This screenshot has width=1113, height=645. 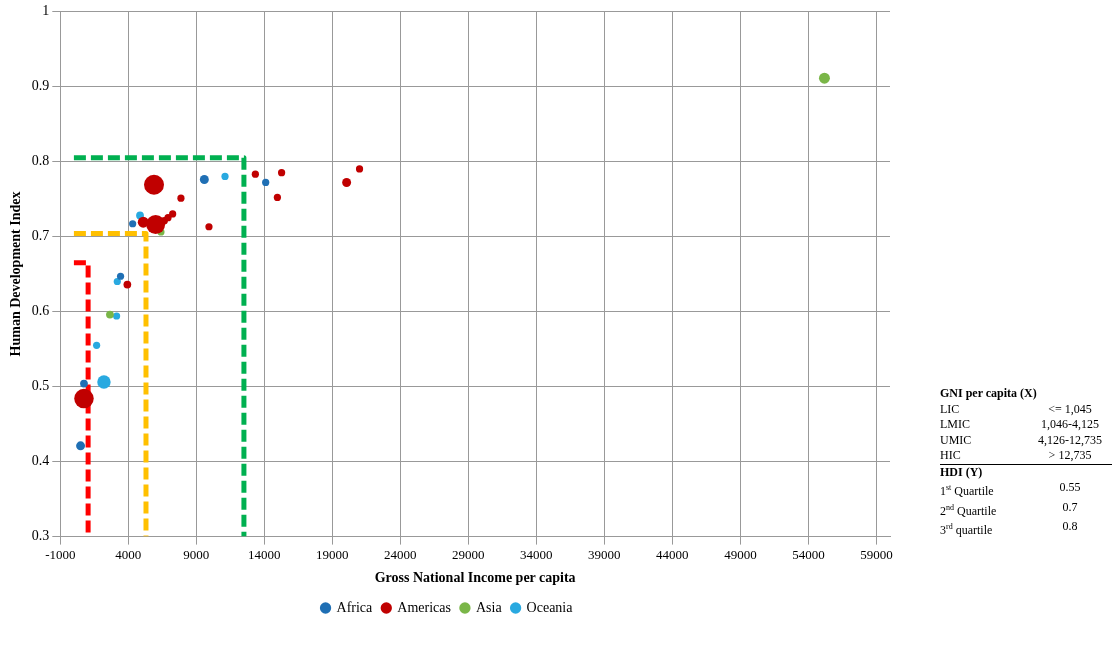 What do you see at coordinates (468, 554) in the screenshot?
I see `x-tick-label: 29000` at bounding box center [468, 554].